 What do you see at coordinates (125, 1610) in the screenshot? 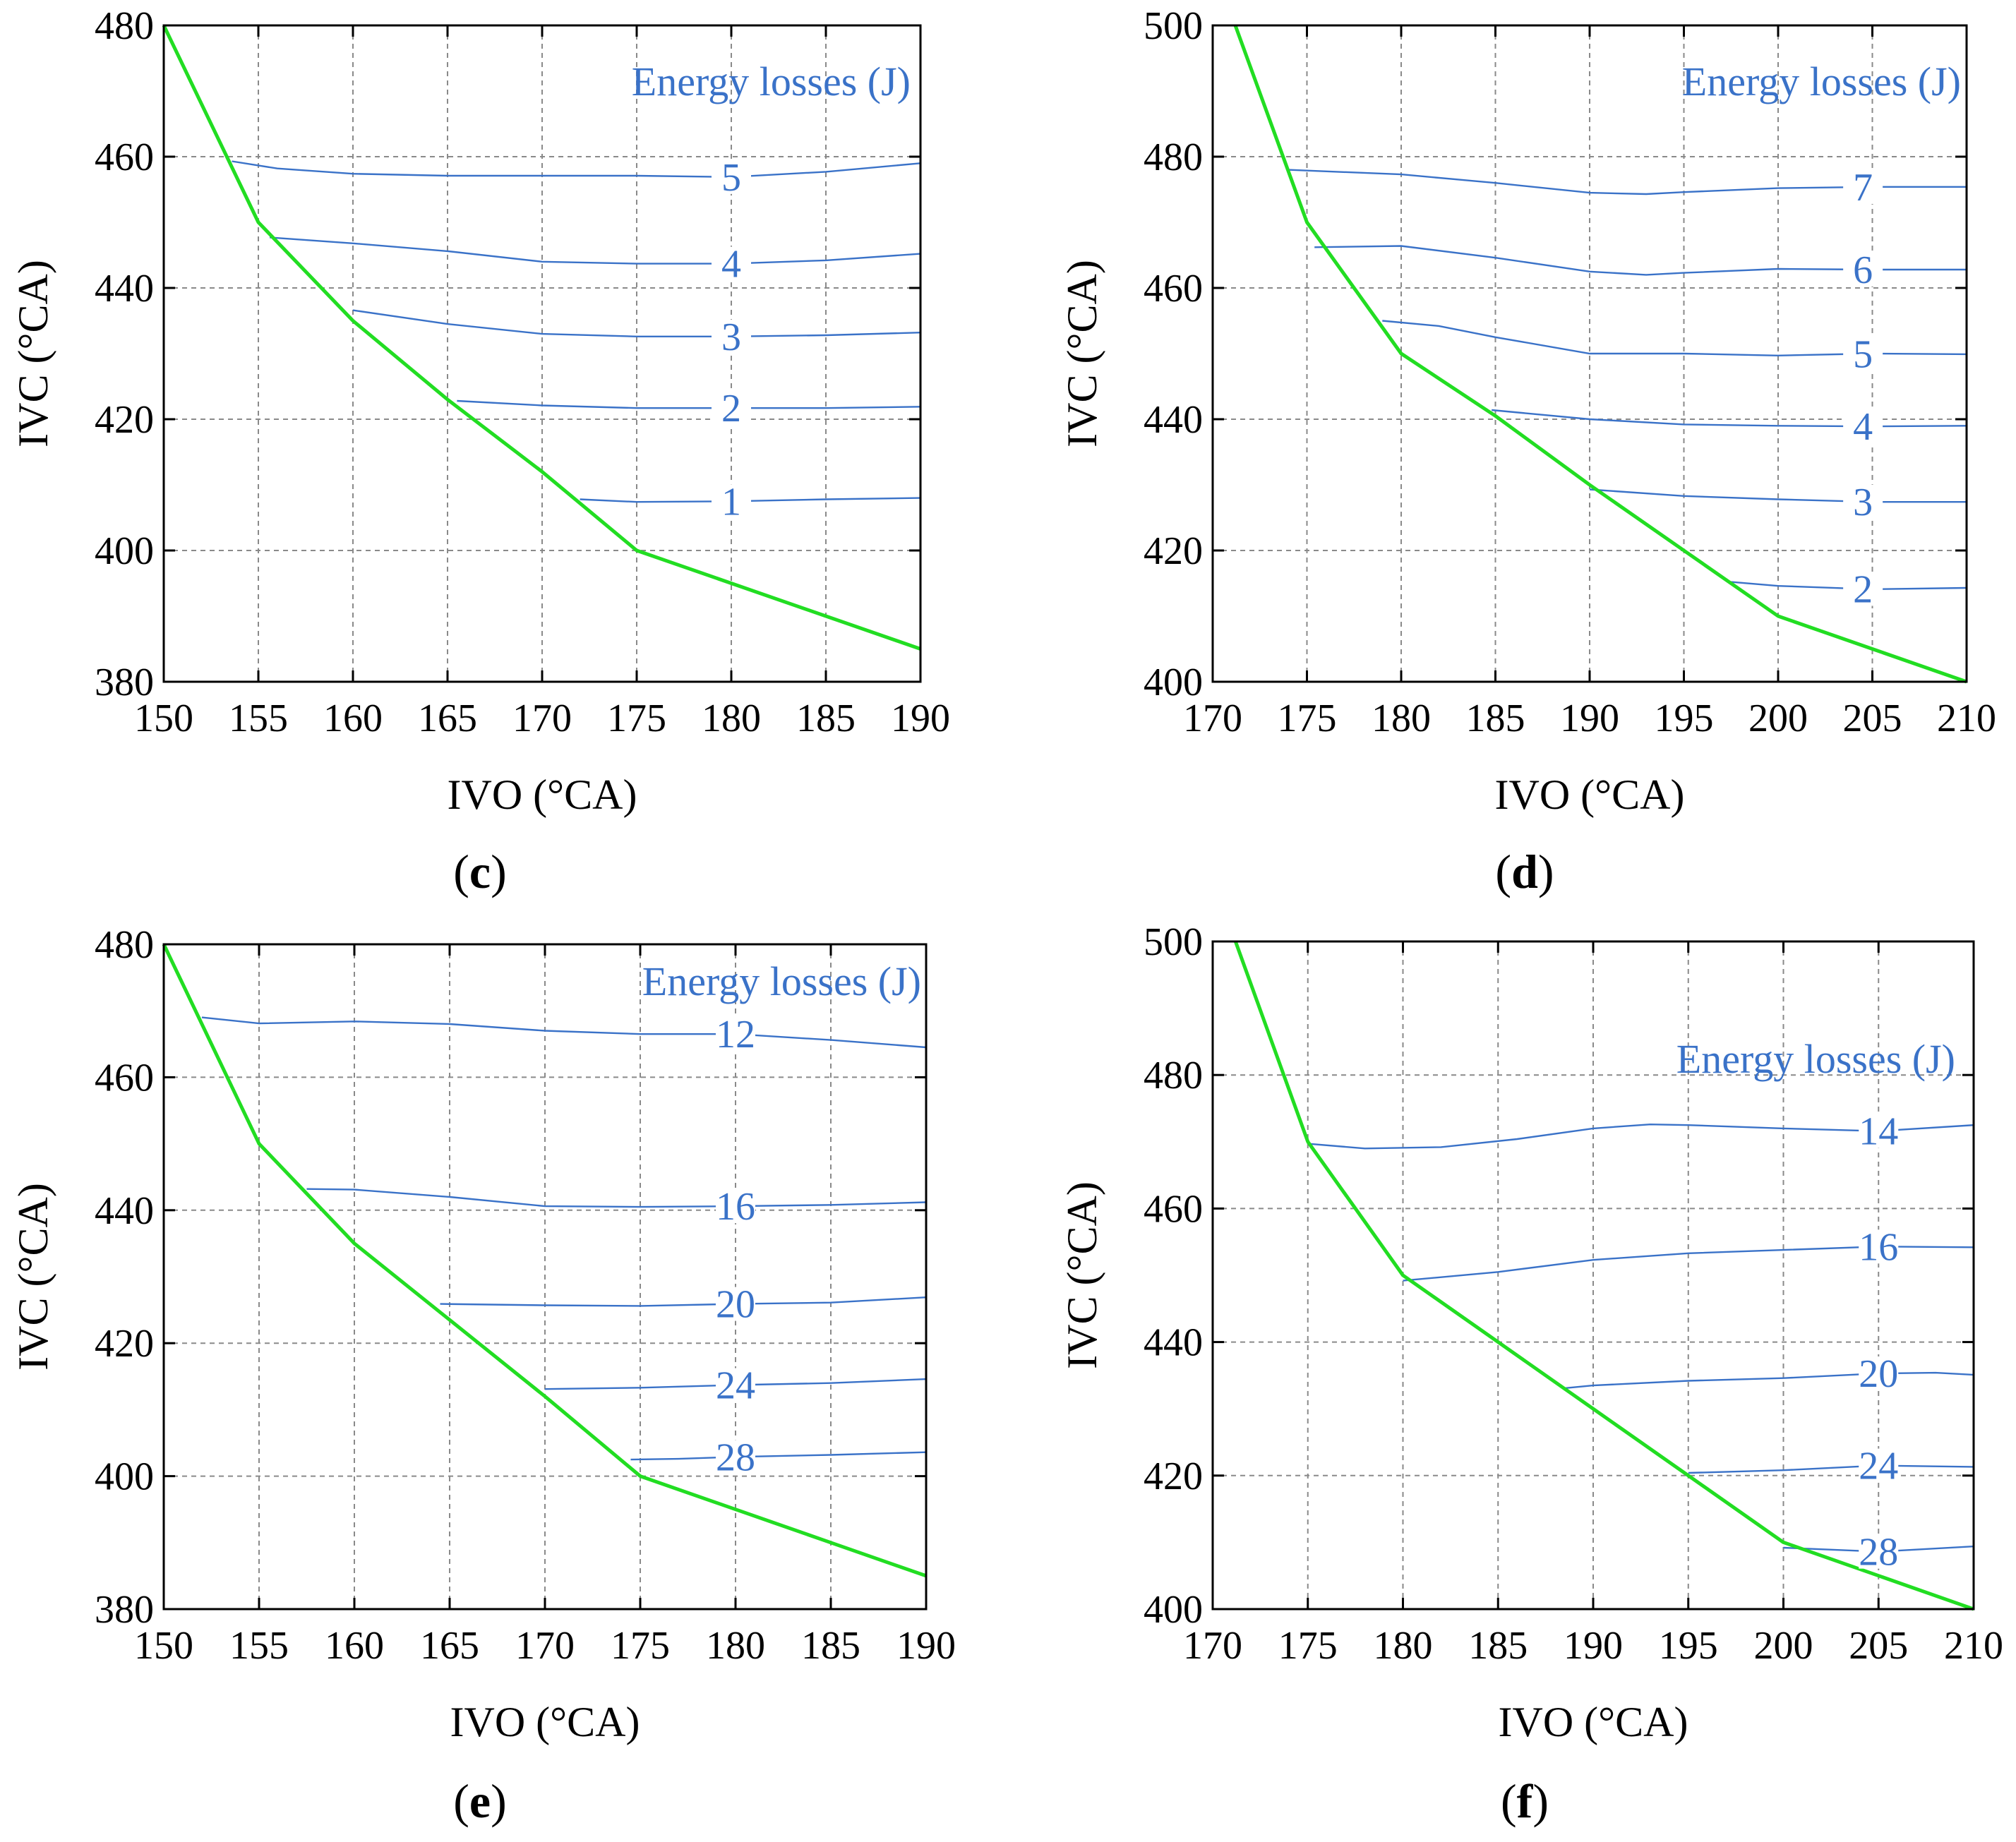
I see `y-tick-label: 380` at bounding box center [125, 1610].